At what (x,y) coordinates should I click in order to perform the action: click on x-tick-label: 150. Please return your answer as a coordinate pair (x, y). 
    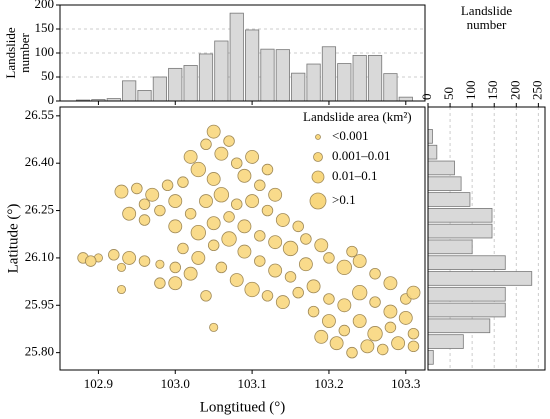
    Looking at the image, I should click on (492, 91).